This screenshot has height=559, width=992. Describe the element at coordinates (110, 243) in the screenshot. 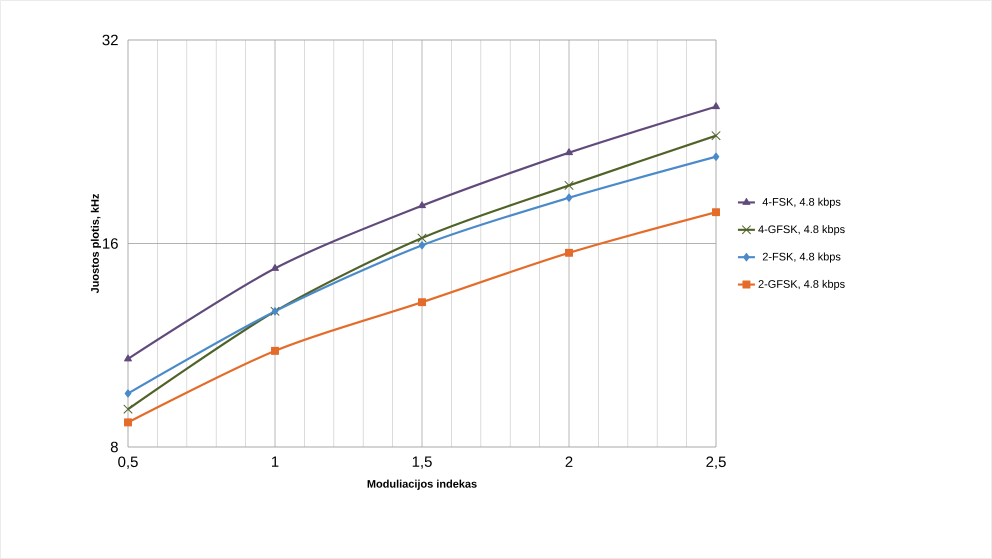

I see `y-tick-label: 16` at that location.